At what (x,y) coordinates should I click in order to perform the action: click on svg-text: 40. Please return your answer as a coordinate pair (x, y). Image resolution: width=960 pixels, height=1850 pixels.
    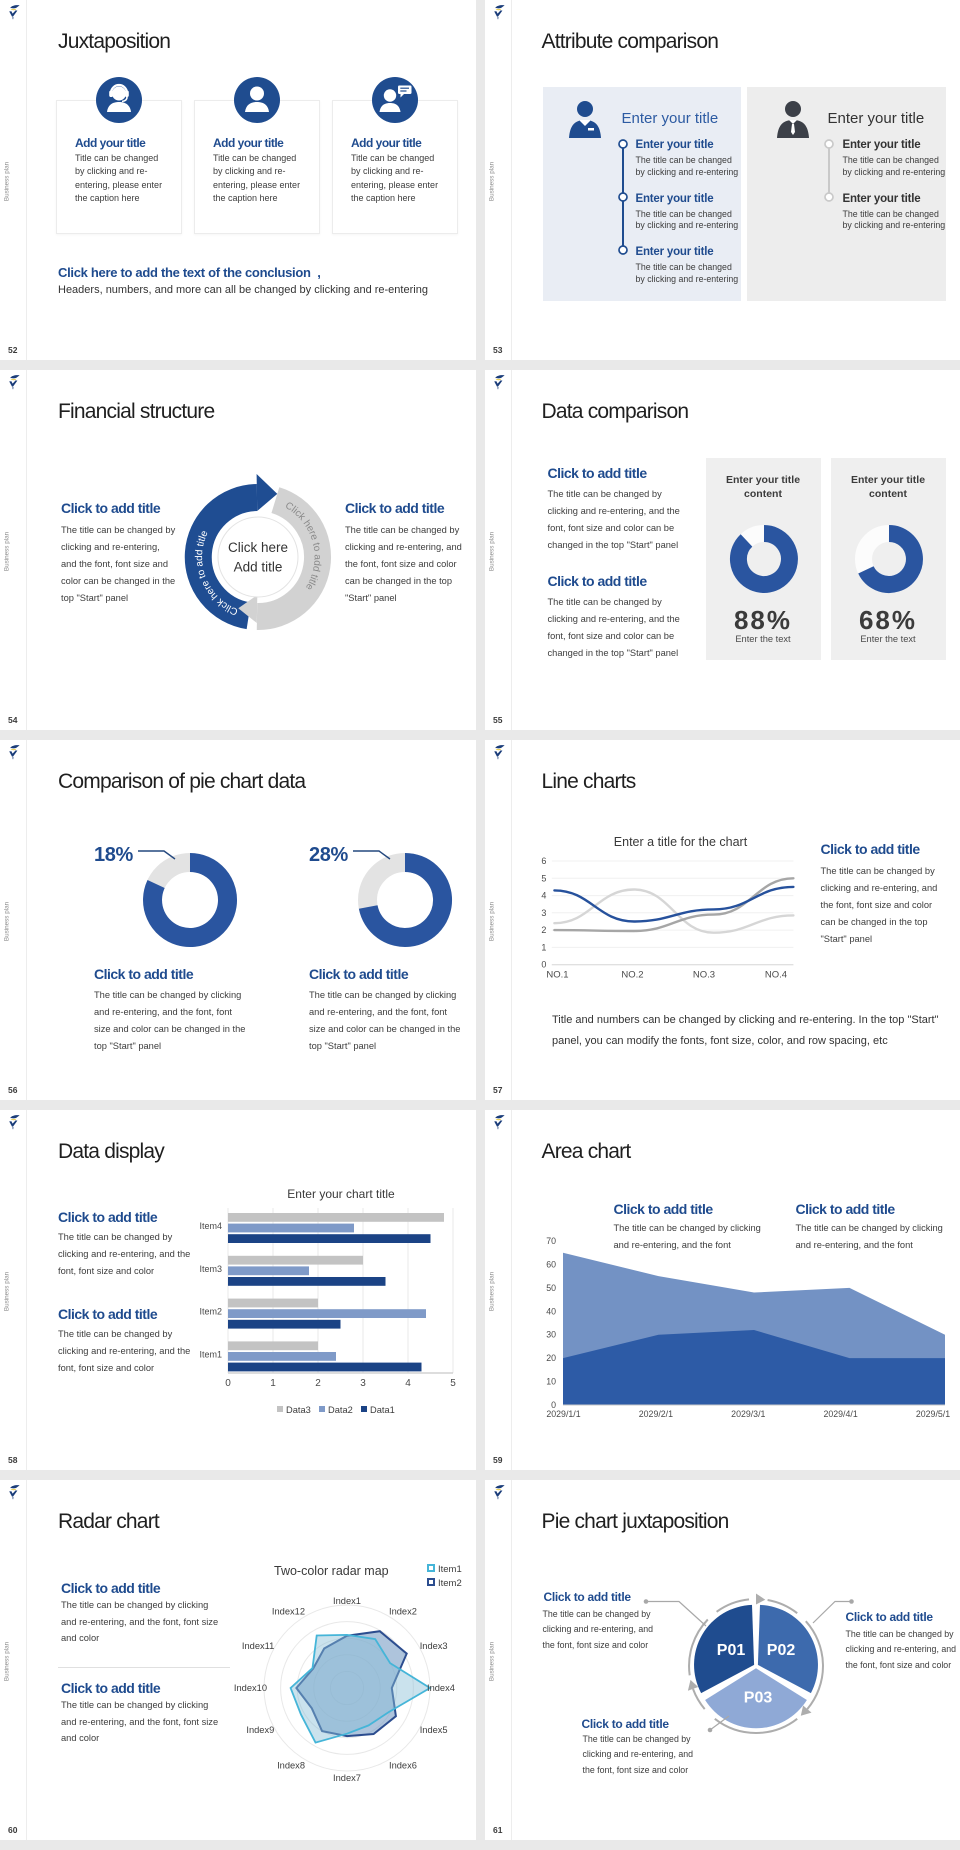
    Looking at the image, I should click on (551, 1311).